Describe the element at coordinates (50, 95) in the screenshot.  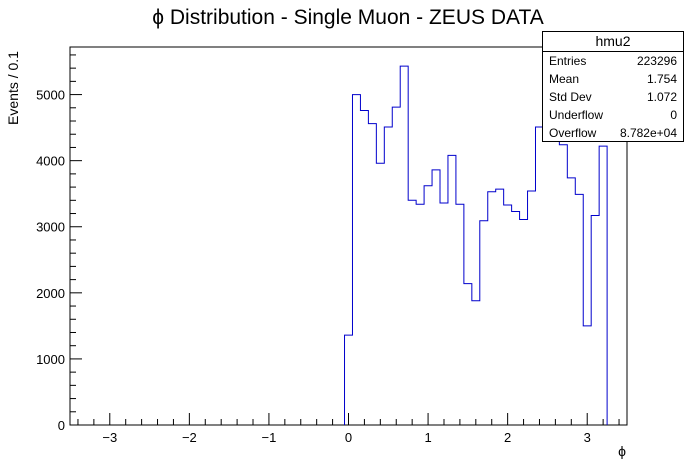
I see `y-tick-label: 5000` at that location.